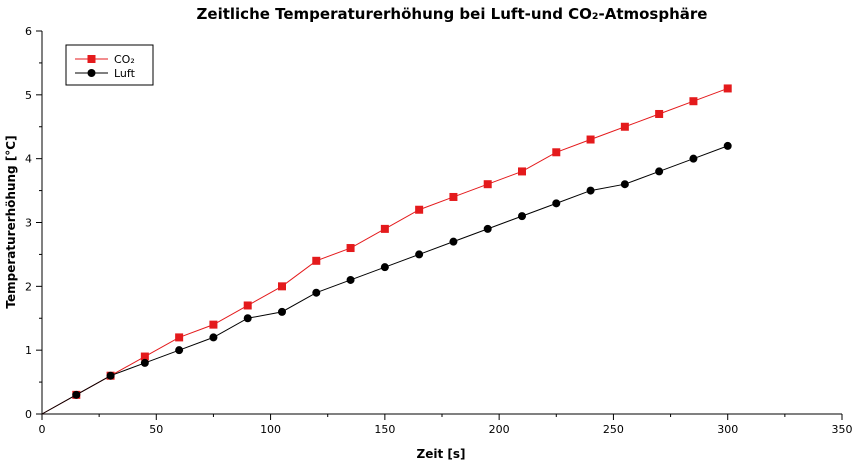 This screenshot has width=864, height=468. Describe the element at coordinates (28, 350) in the screenshot. I see `y-tick-label: 1` at that location.